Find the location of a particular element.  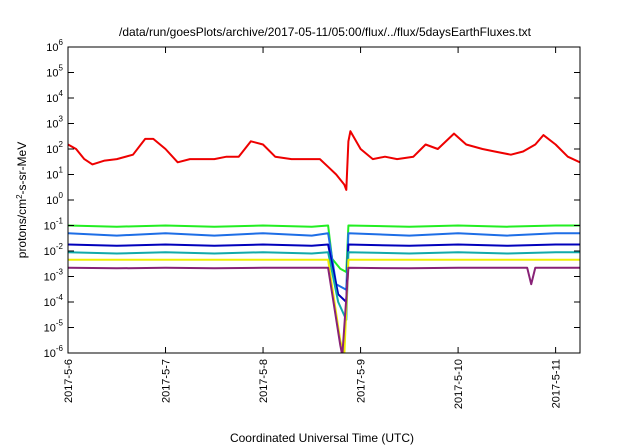

x-axis-label: Coordinated Universal Time (UTC) is located at coordinates (322, 438).